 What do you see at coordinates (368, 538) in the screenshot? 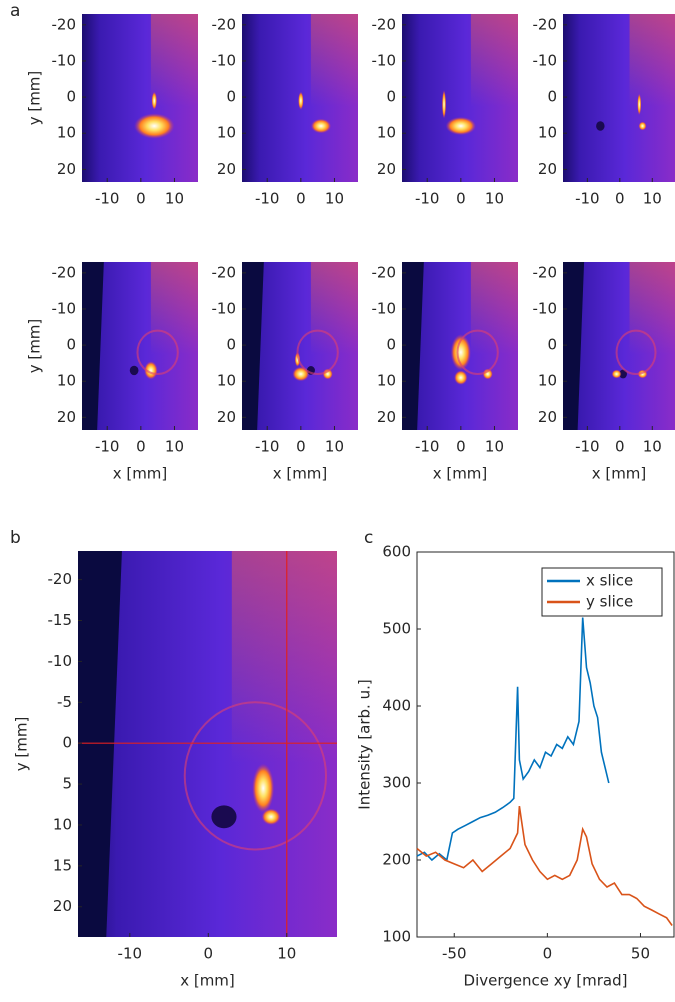
I see `panel-label: c` at bounding box center [368, 538].